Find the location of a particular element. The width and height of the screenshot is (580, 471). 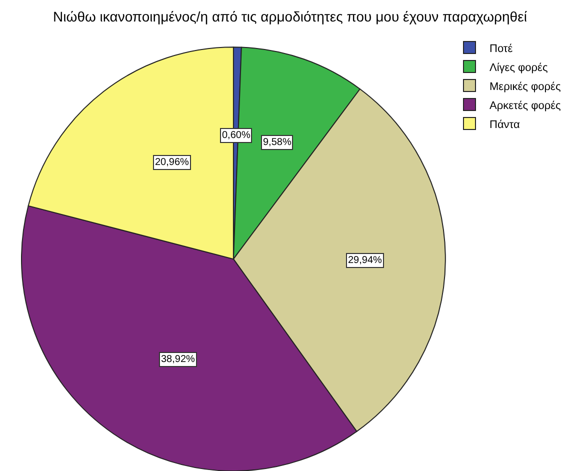

legend-label: Μερικές φορές is located at coordinates (525, 86).